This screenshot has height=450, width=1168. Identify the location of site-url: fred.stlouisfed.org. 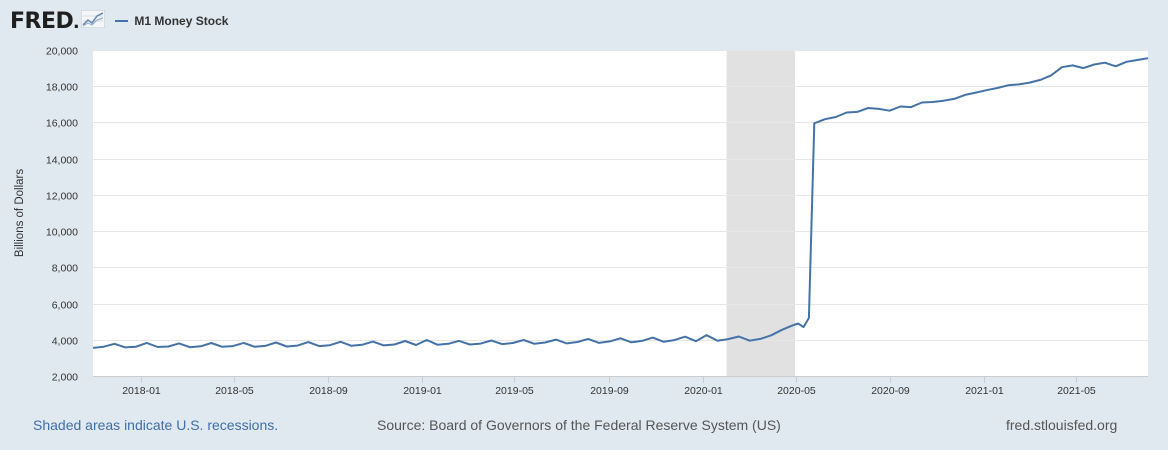
(1062, 425).